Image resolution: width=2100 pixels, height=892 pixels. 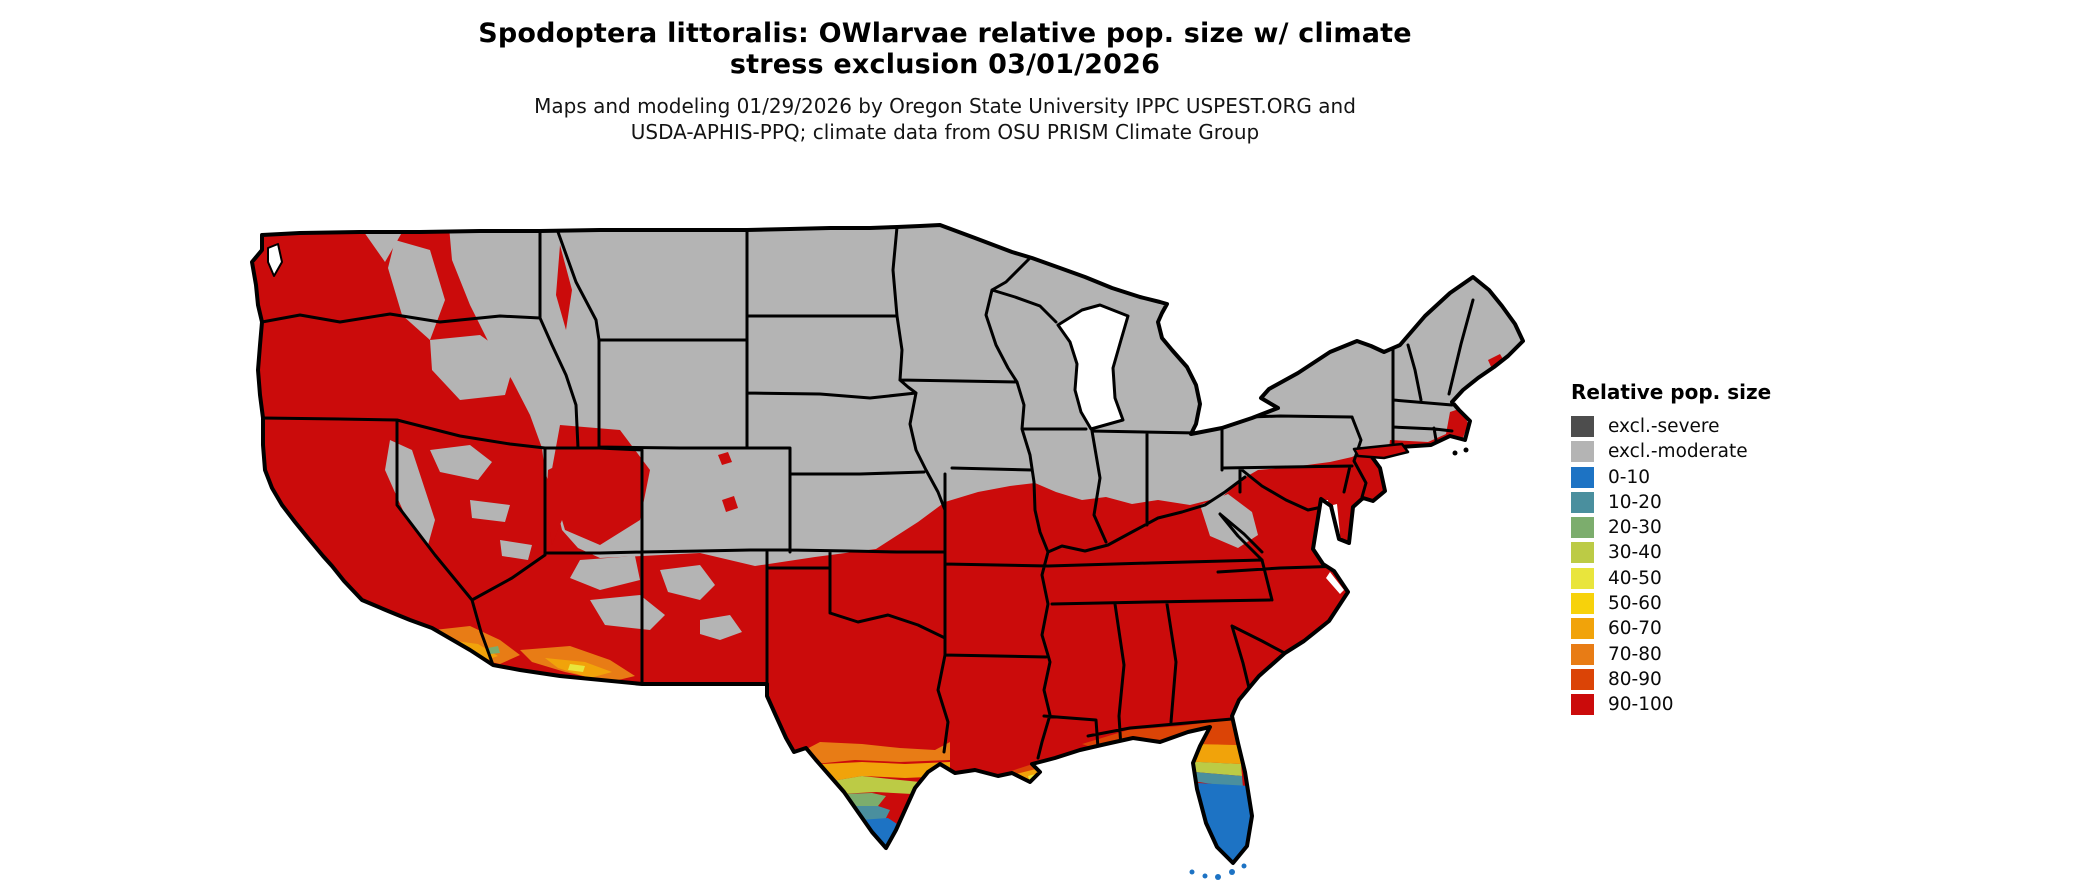 I want to click on legend-label-p0-10: 0-10, so click(x=1629, y=477).